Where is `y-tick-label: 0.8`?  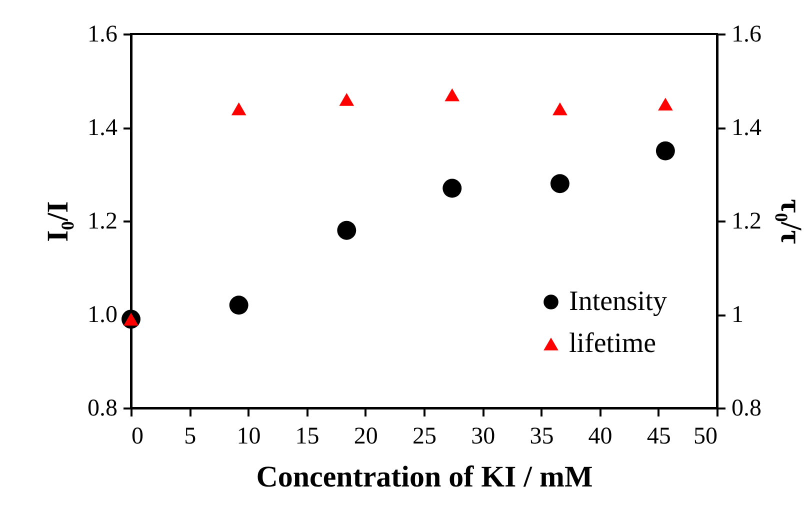 y-tick-label: 0.8 is located at coordinates (103, 409).